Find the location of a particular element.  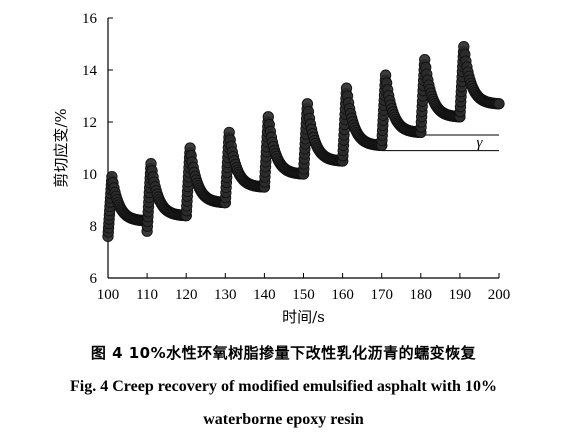

y-tick-label: 10 is located at coordinates (89, 175).